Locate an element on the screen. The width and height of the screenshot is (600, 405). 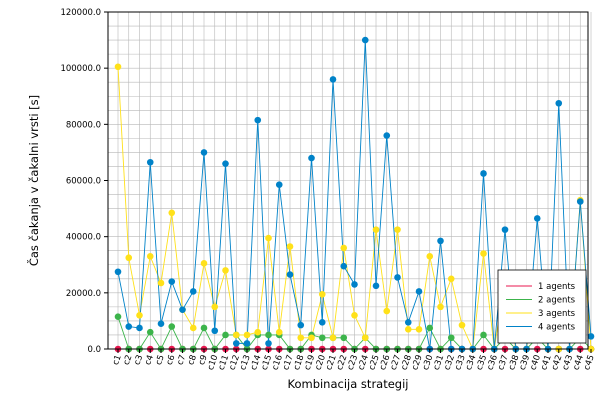
x-tick-label: c4 is located at coordinates (149, 360).